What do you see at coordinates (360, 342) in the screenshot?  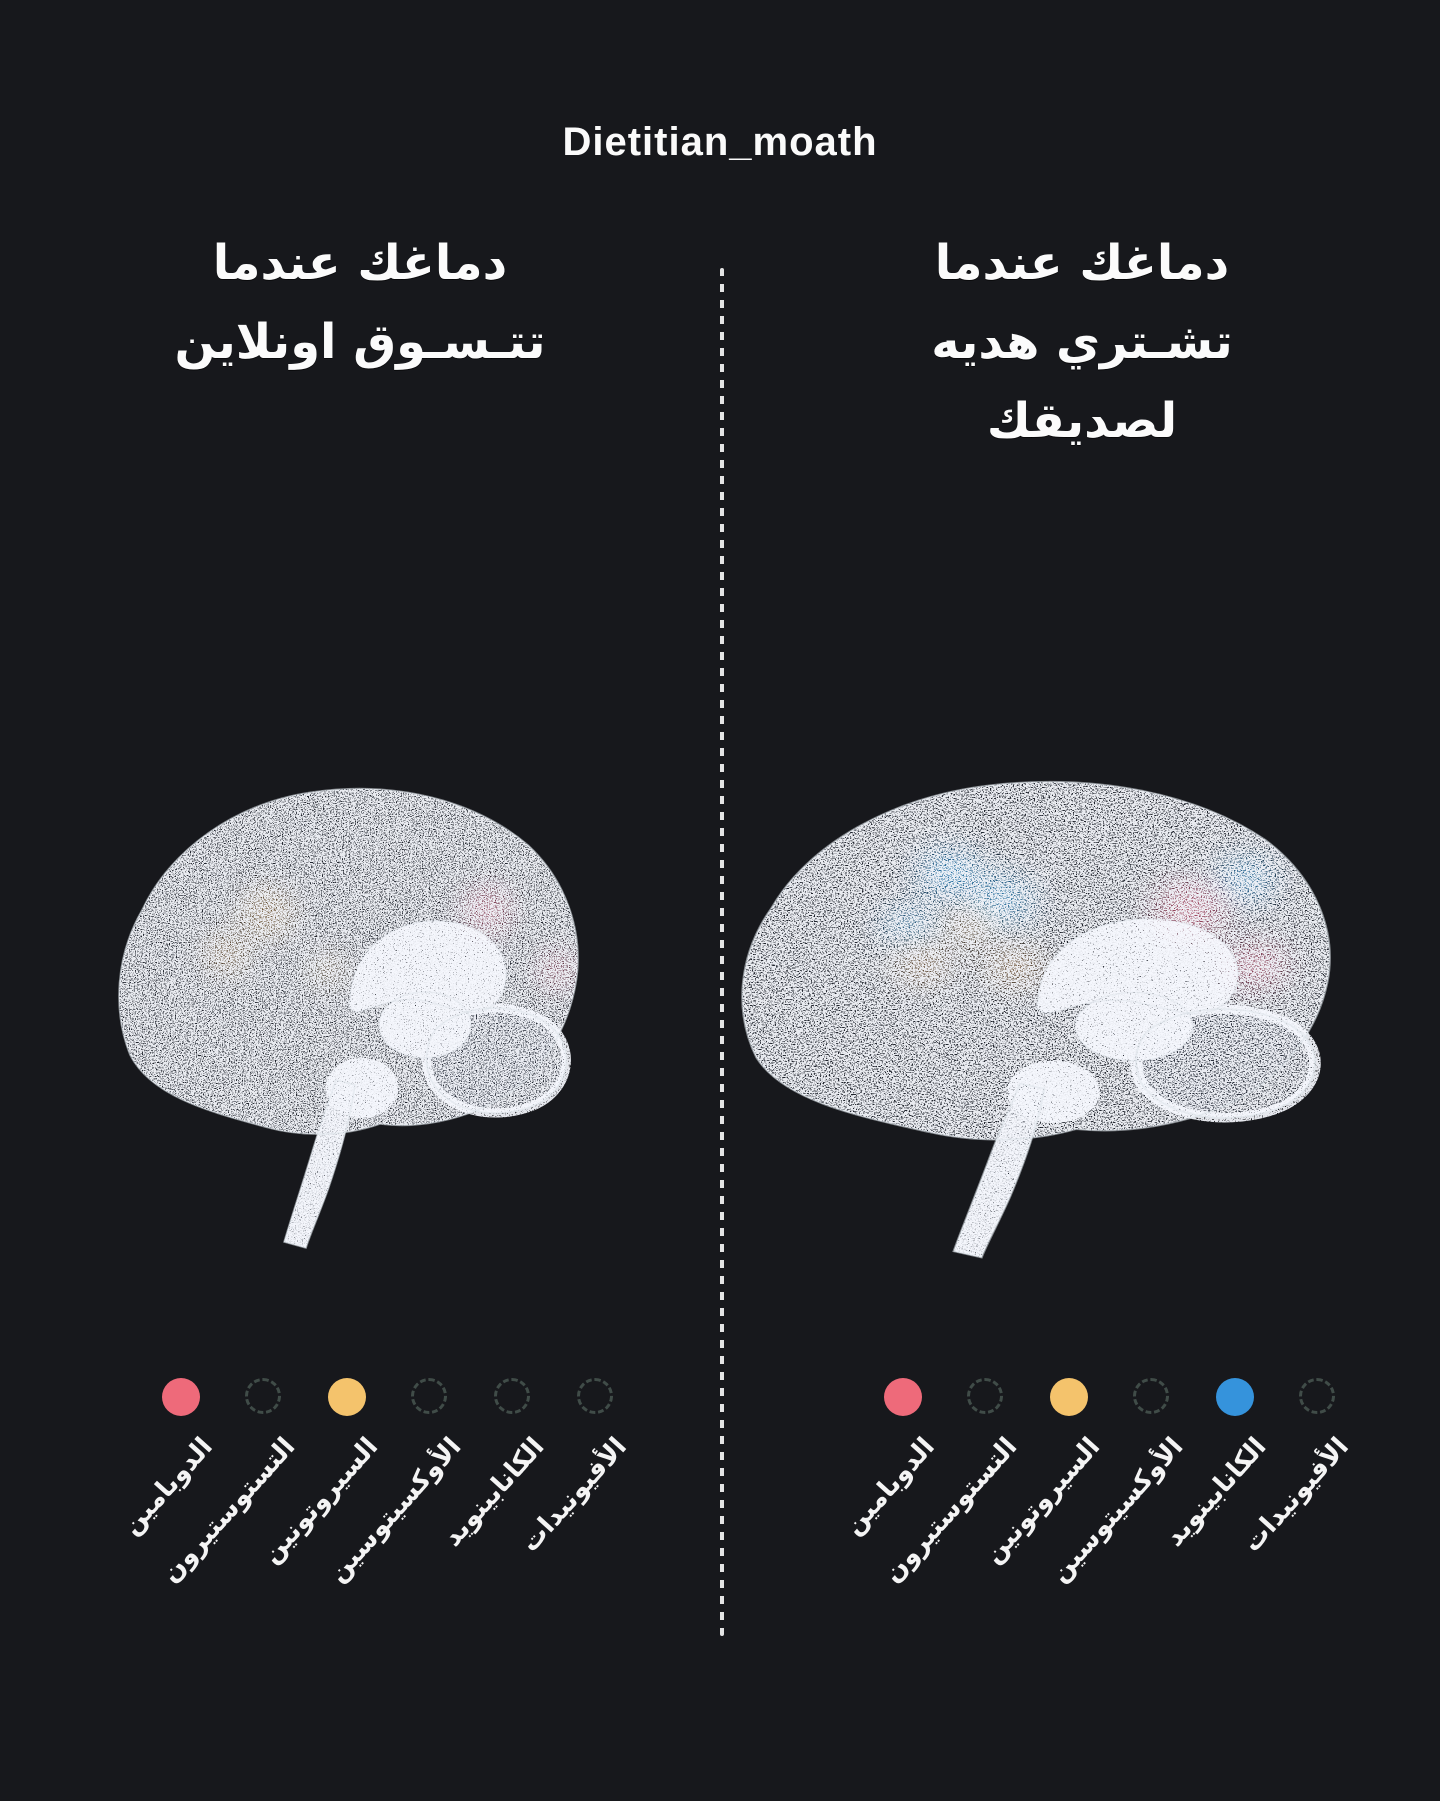 I see `heading-line: تتـسـوق اونلاين` at bounding box center [360, 342].